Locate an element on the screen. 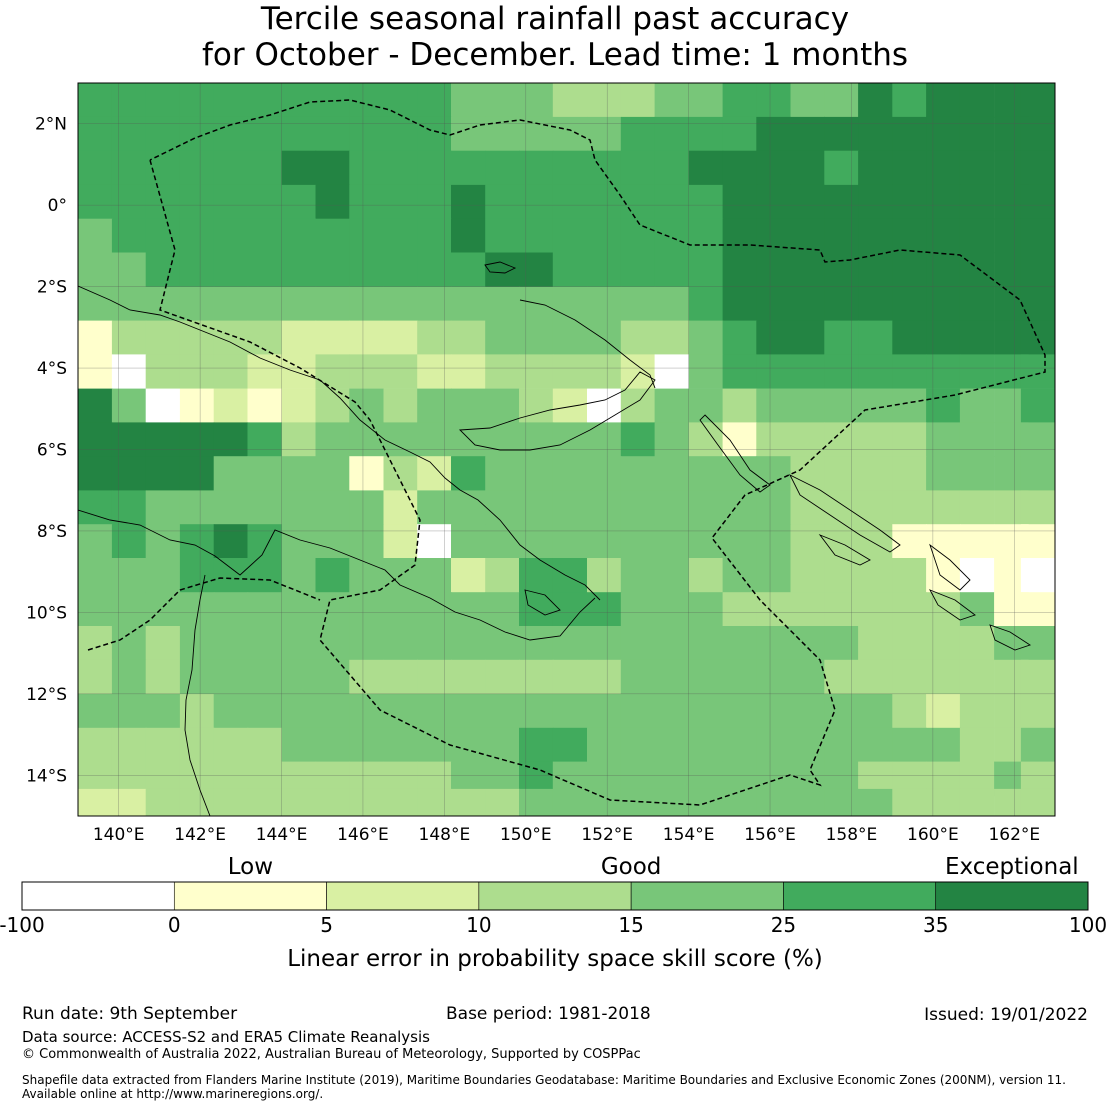 This screenshot has height=1110, width=1110. latitude-tick-label: 10°S is located at coordinates (46, 613).